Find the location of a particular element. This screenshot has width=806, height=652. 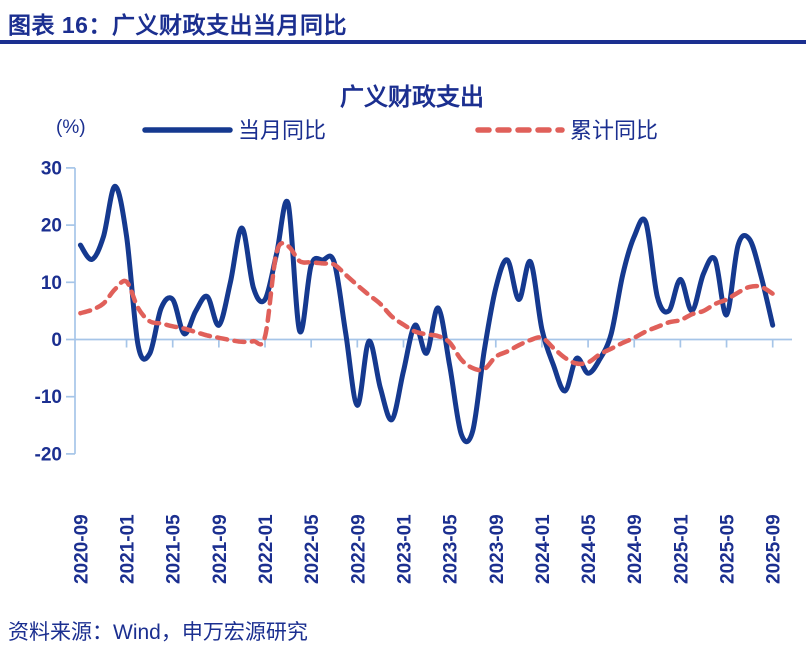

x-tick-label: 2022-09 is located at coordinates (358, 549).